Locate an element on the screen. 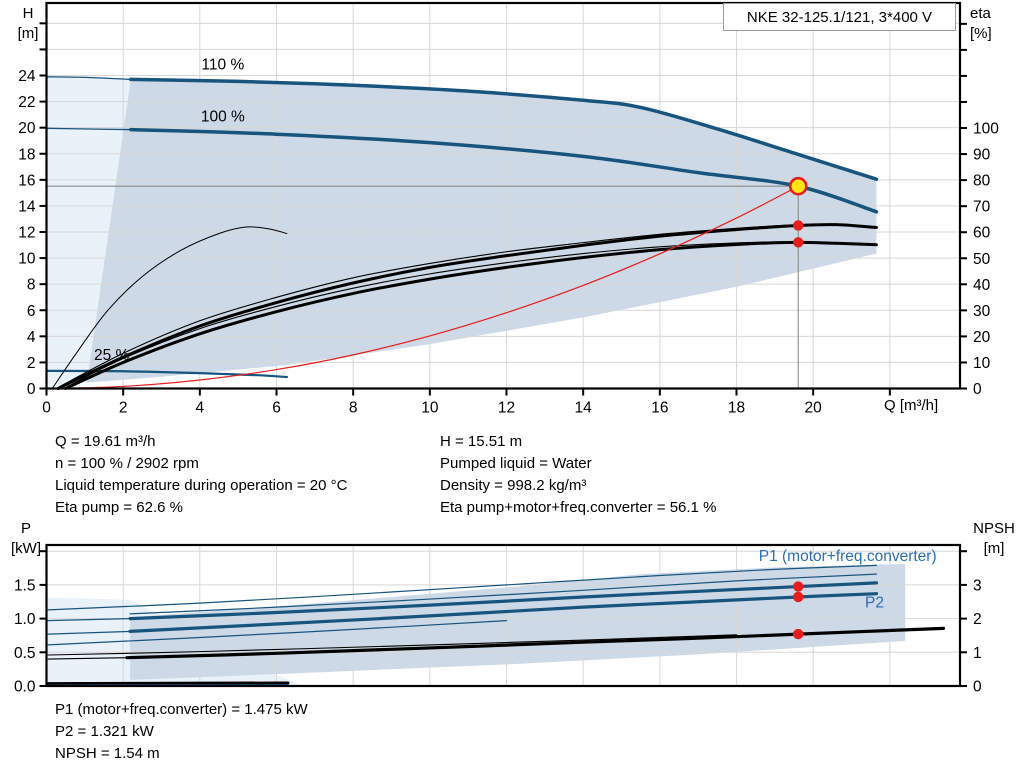  h-axis-label: H [m] is located at coordinates (28, 23).